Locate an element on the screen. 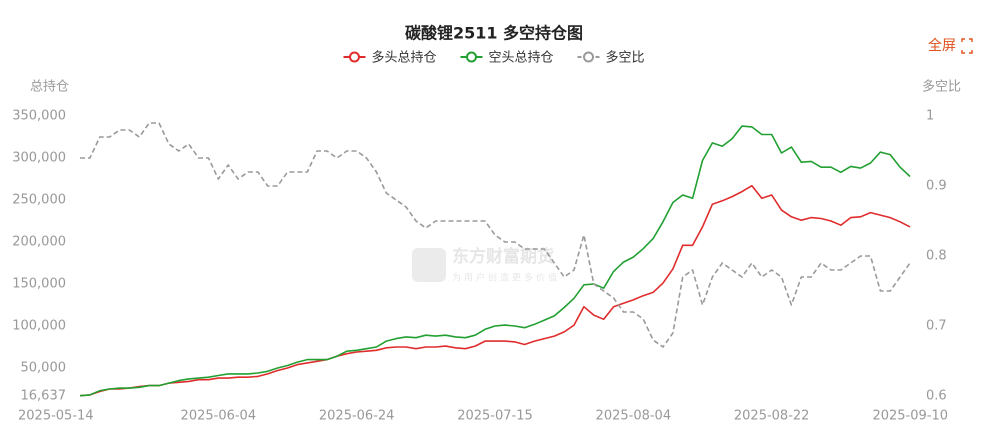  y-tick-label: 16,637 is located at coordinates (44, 396).